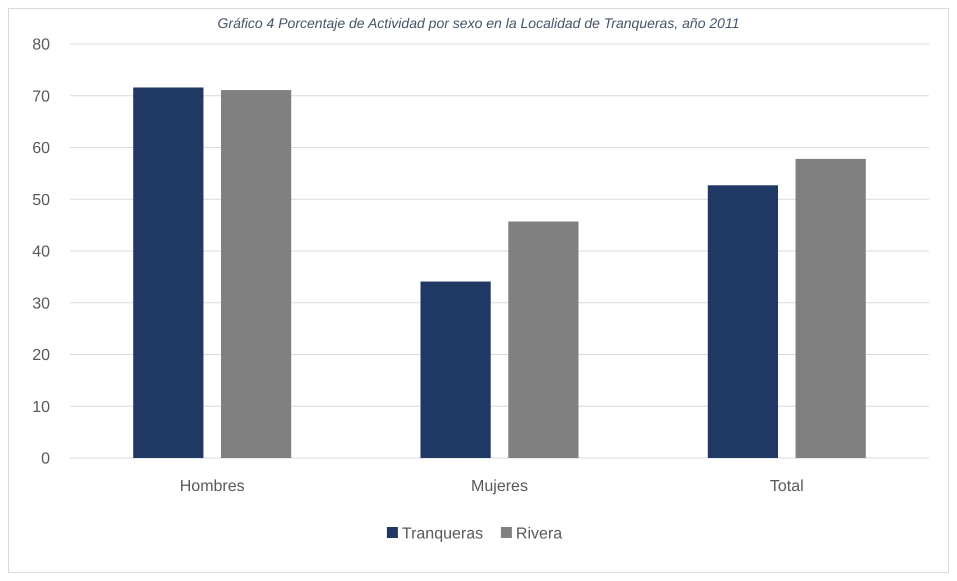  What do you see at coordinates (41, 149) in the screenshot?
I see `y-tick-label: 60` at bounding box center [41, 149].